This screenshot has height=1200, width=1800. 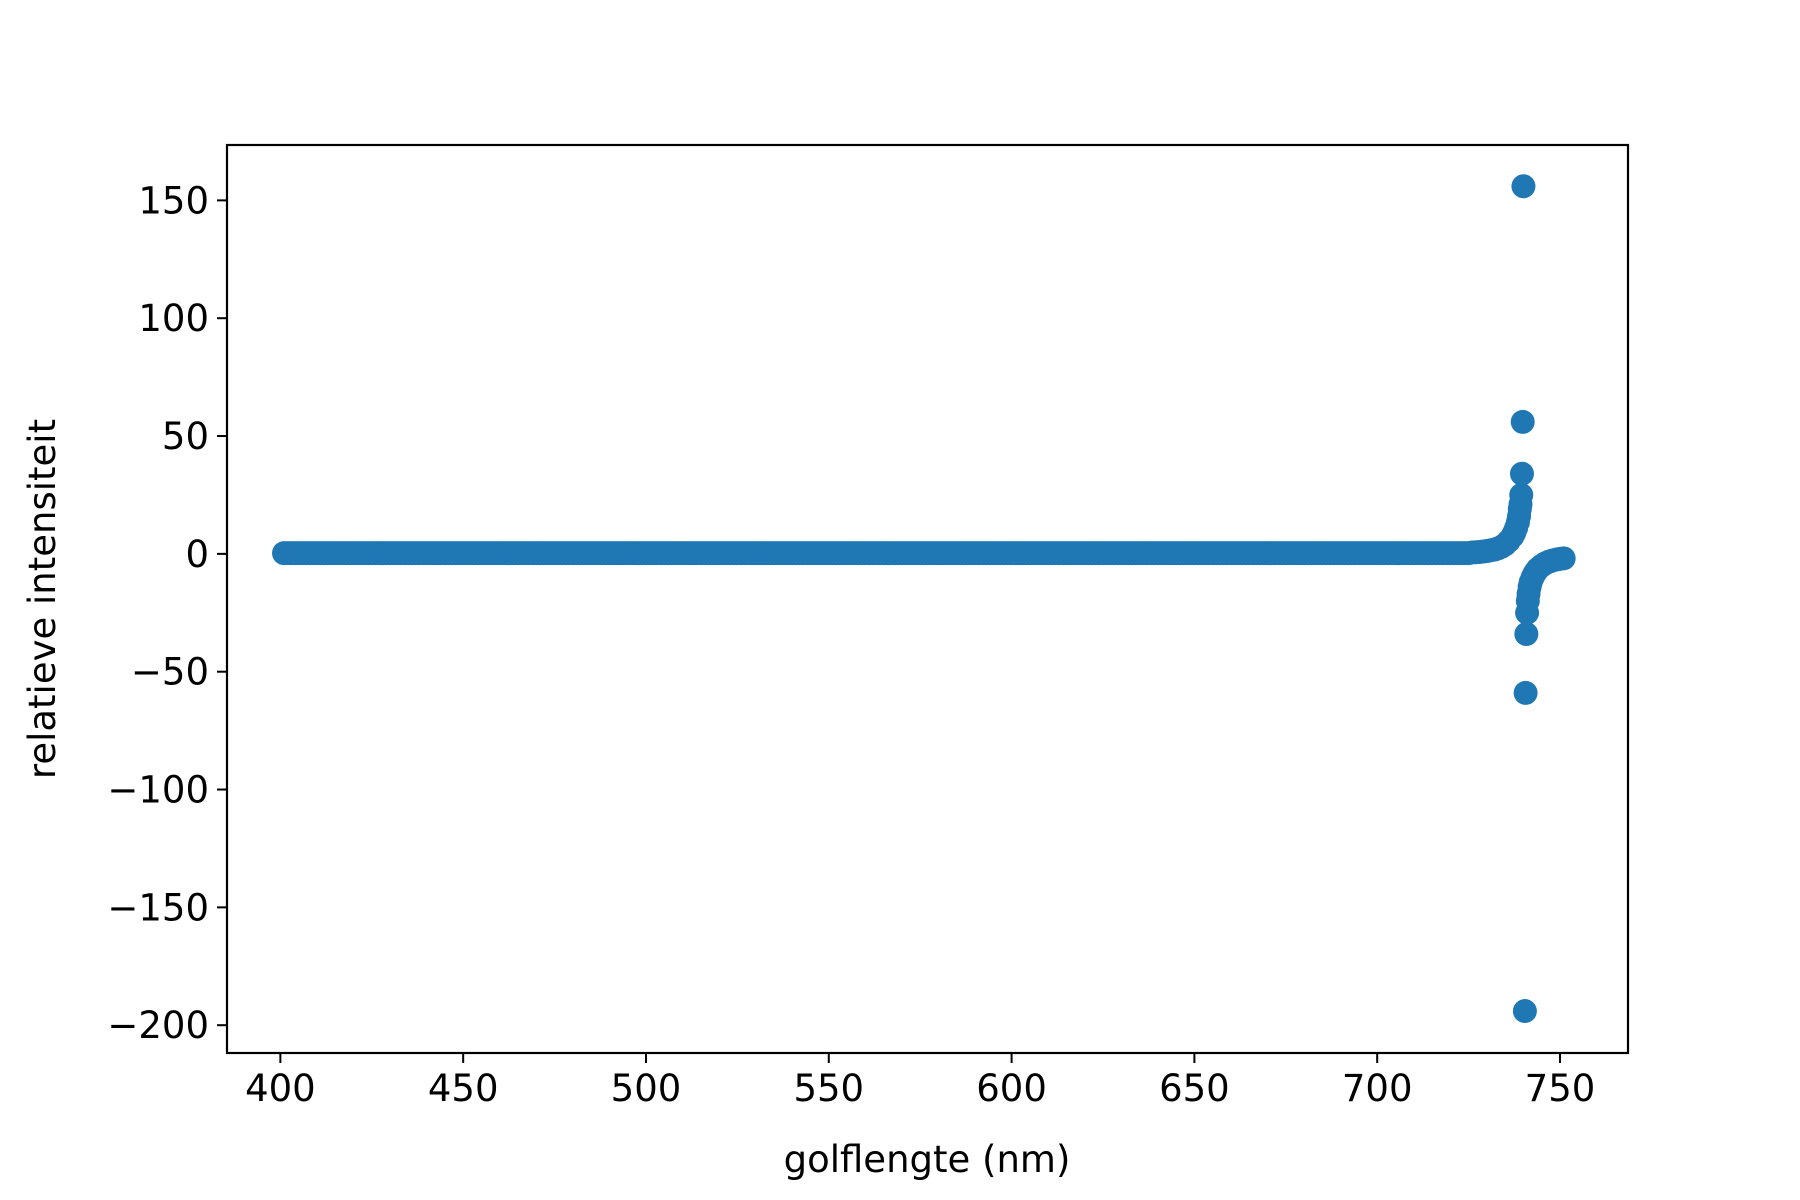 What do you see at coordinates (197, 554) in the screenshot?
I see `y-tick-label: 0` at bounding box center [197, 554].